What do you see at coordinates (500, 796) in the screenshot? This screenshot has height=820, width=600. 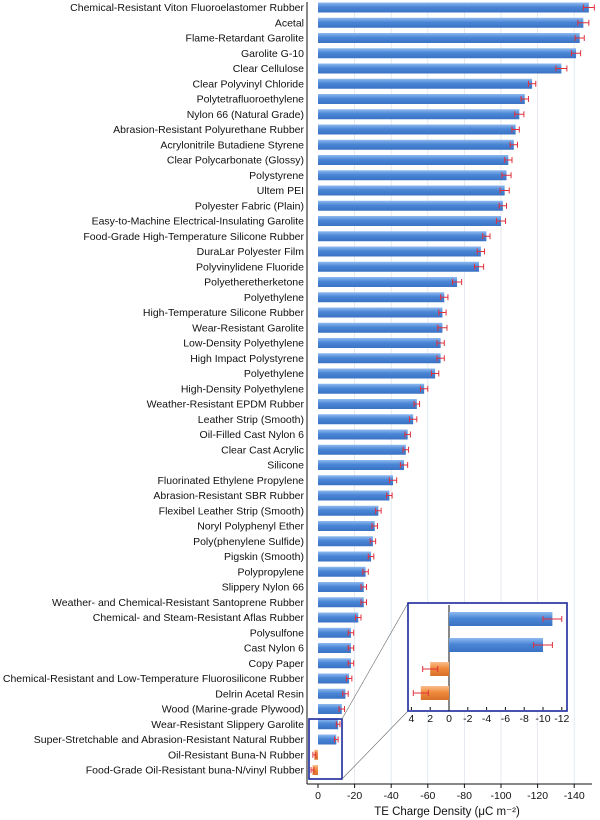 I see `x-tick-label: -100` at bounding box center [500, 796].